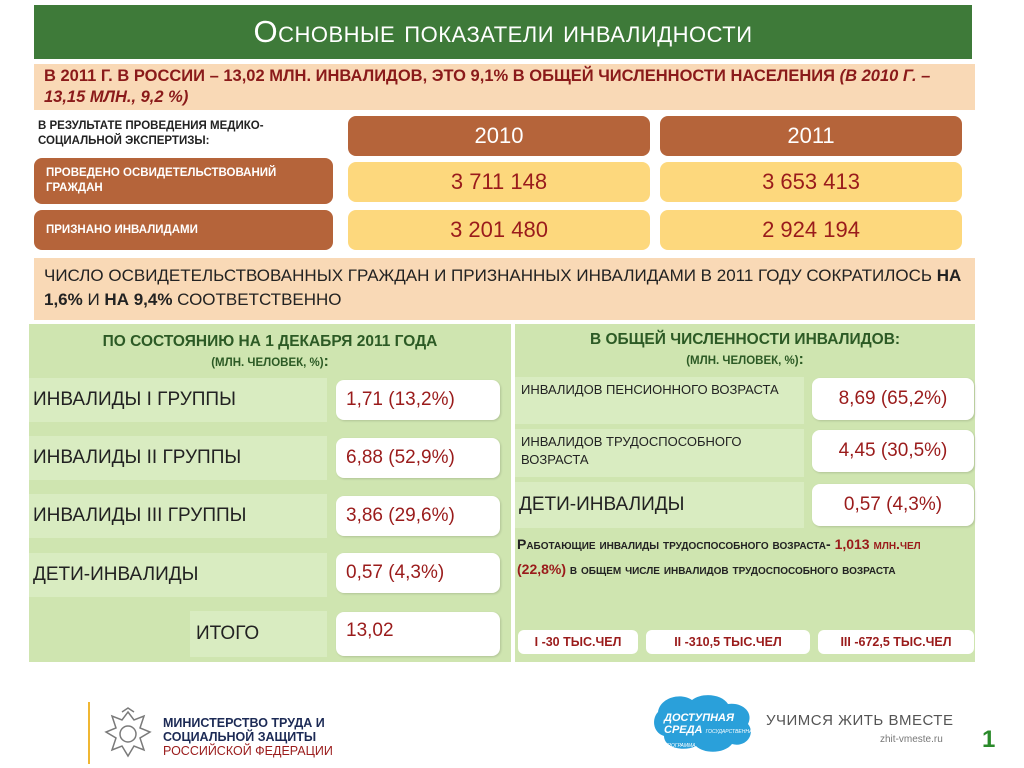 The width and height of the screenshot is (1024, 768). Describe the element at coordinates (499, 182) in the screenshot. I see `value-examinations-2010: 3 711 148` at that location.